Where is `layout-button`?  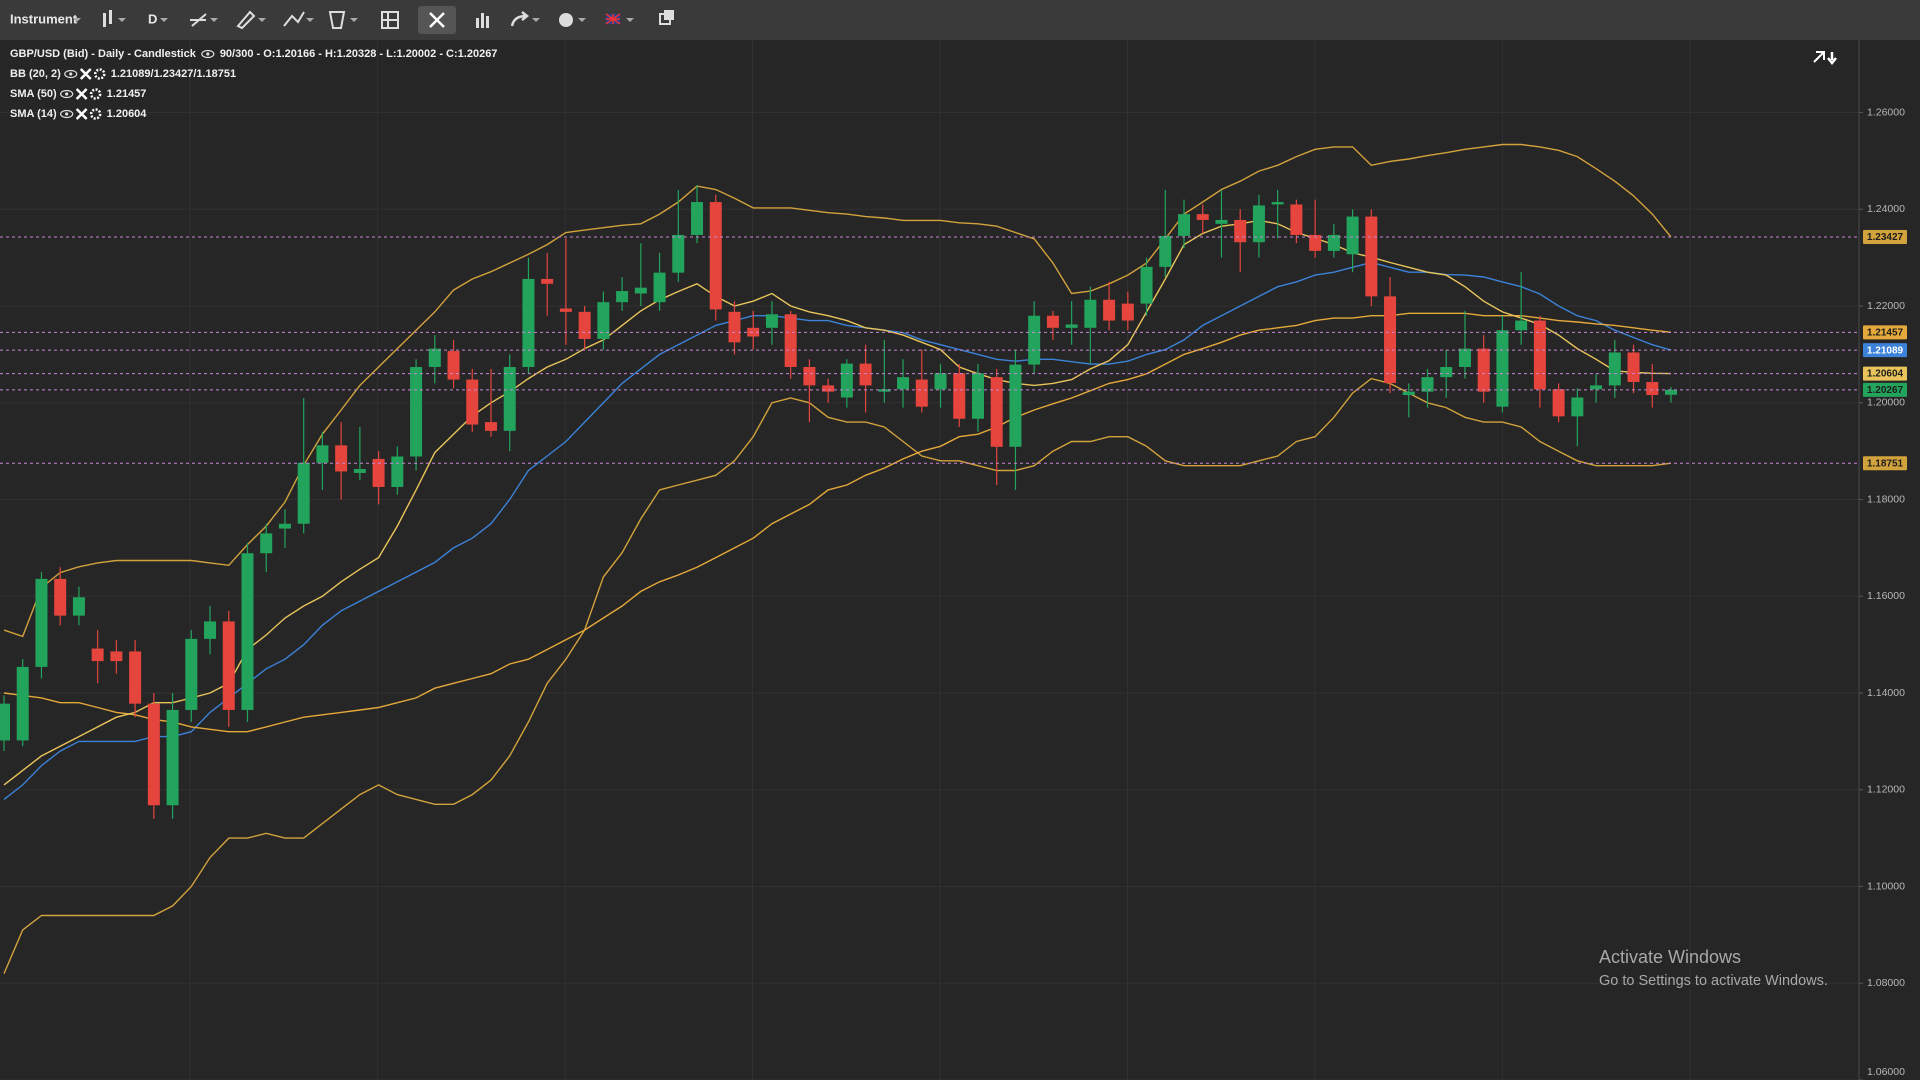
layout-button is located at coordinates (390, 20).